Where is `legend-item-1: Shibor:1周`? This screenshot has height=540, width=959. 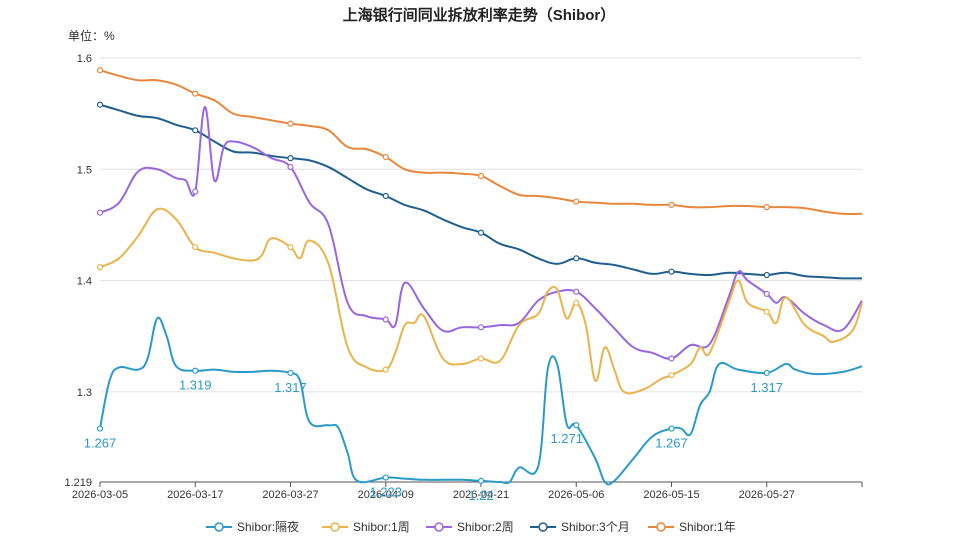 legend-item-1: Shibor:1周 is located at coordinates (366, 527).